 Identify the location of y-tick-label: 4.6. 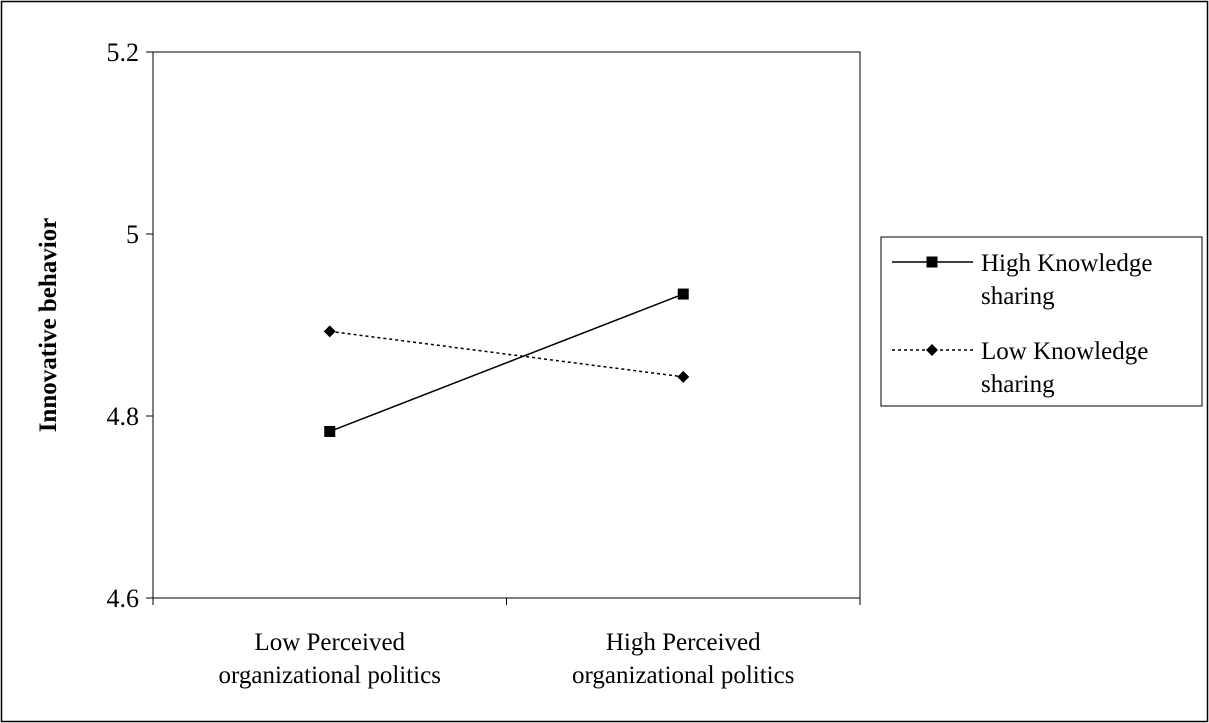
(123, 598).